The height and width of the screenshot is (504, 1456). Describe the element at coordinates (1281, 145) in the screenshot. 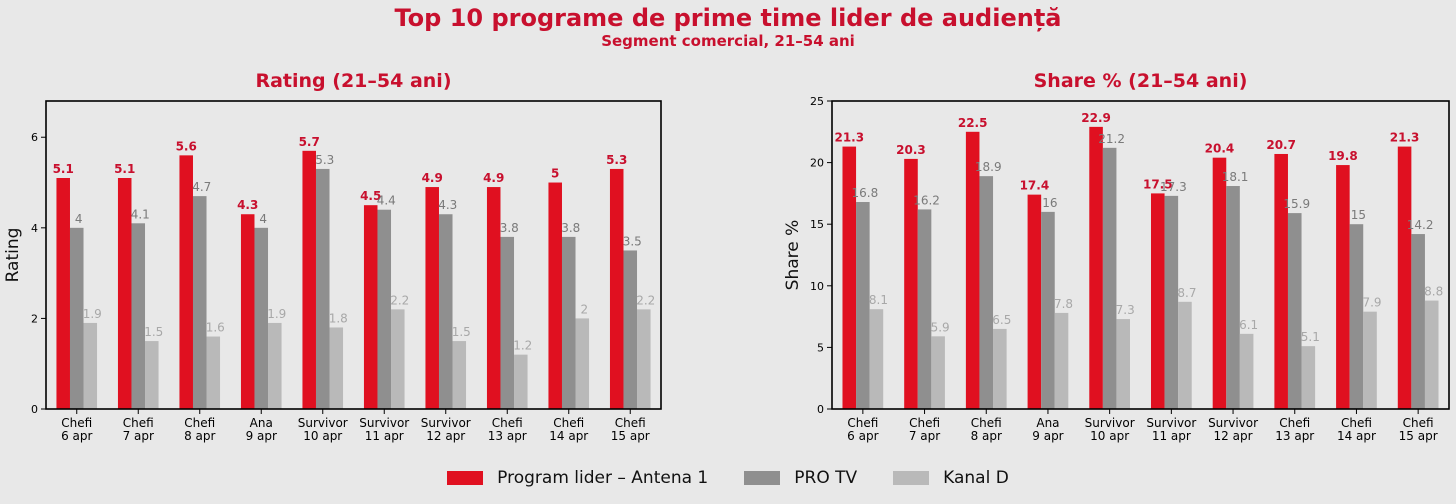

I see `data-label-antena-1-7: 20.7` at that location.